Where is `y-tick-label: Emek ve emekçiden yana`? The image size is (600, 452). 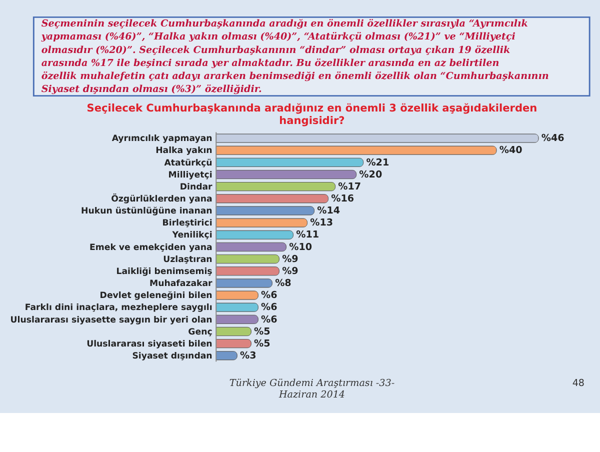
y-tick-label: Emek ve emekçiden yana is located at coordinates (151, 247).